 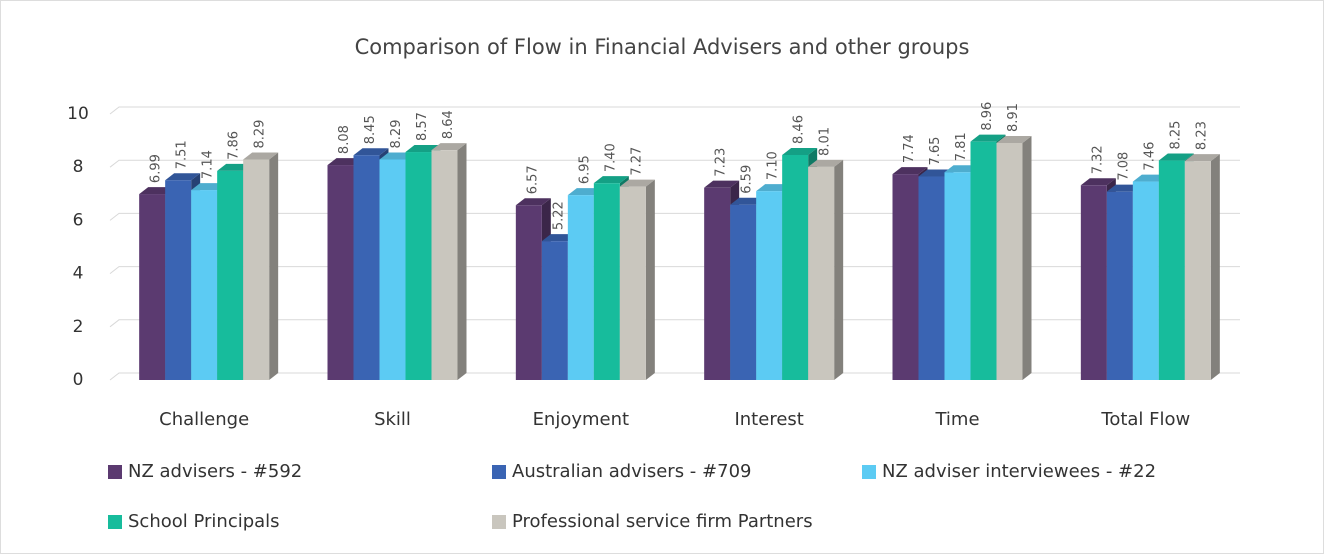 I want to click on value-label: 7.32, so click(x=1097, y=159).